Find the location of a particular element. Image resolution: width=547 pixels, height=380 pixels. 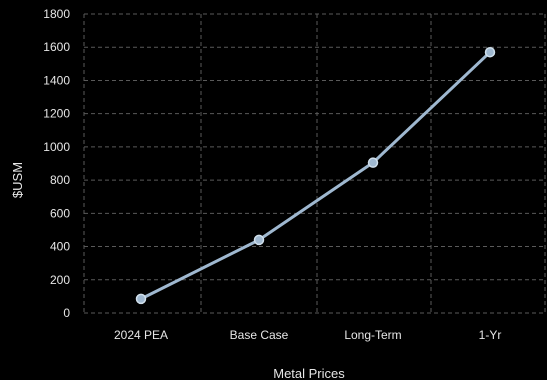

x-axis-title: Metal Prices is located at coordinates (309, 373).